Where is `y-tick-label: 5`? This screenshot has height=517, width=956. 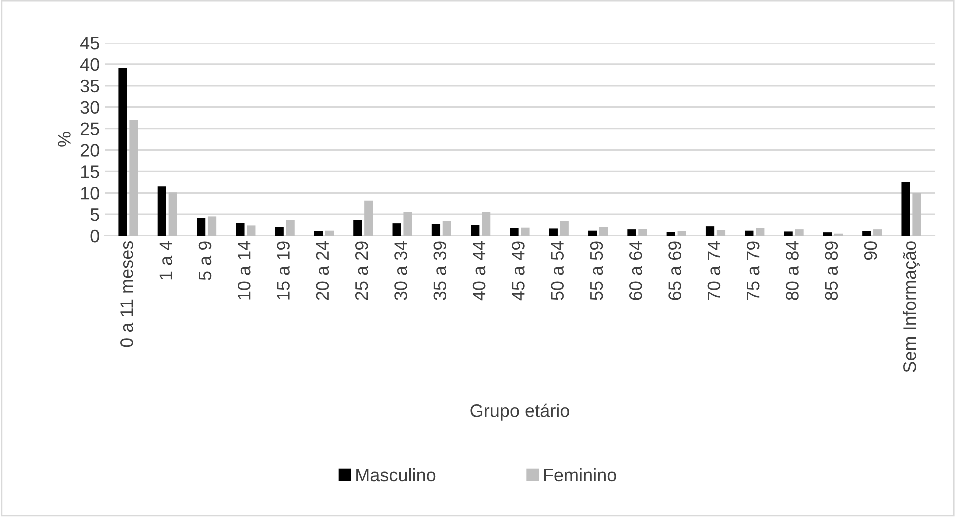
y-tick-label: 5 is located at coordinates (95, 215).